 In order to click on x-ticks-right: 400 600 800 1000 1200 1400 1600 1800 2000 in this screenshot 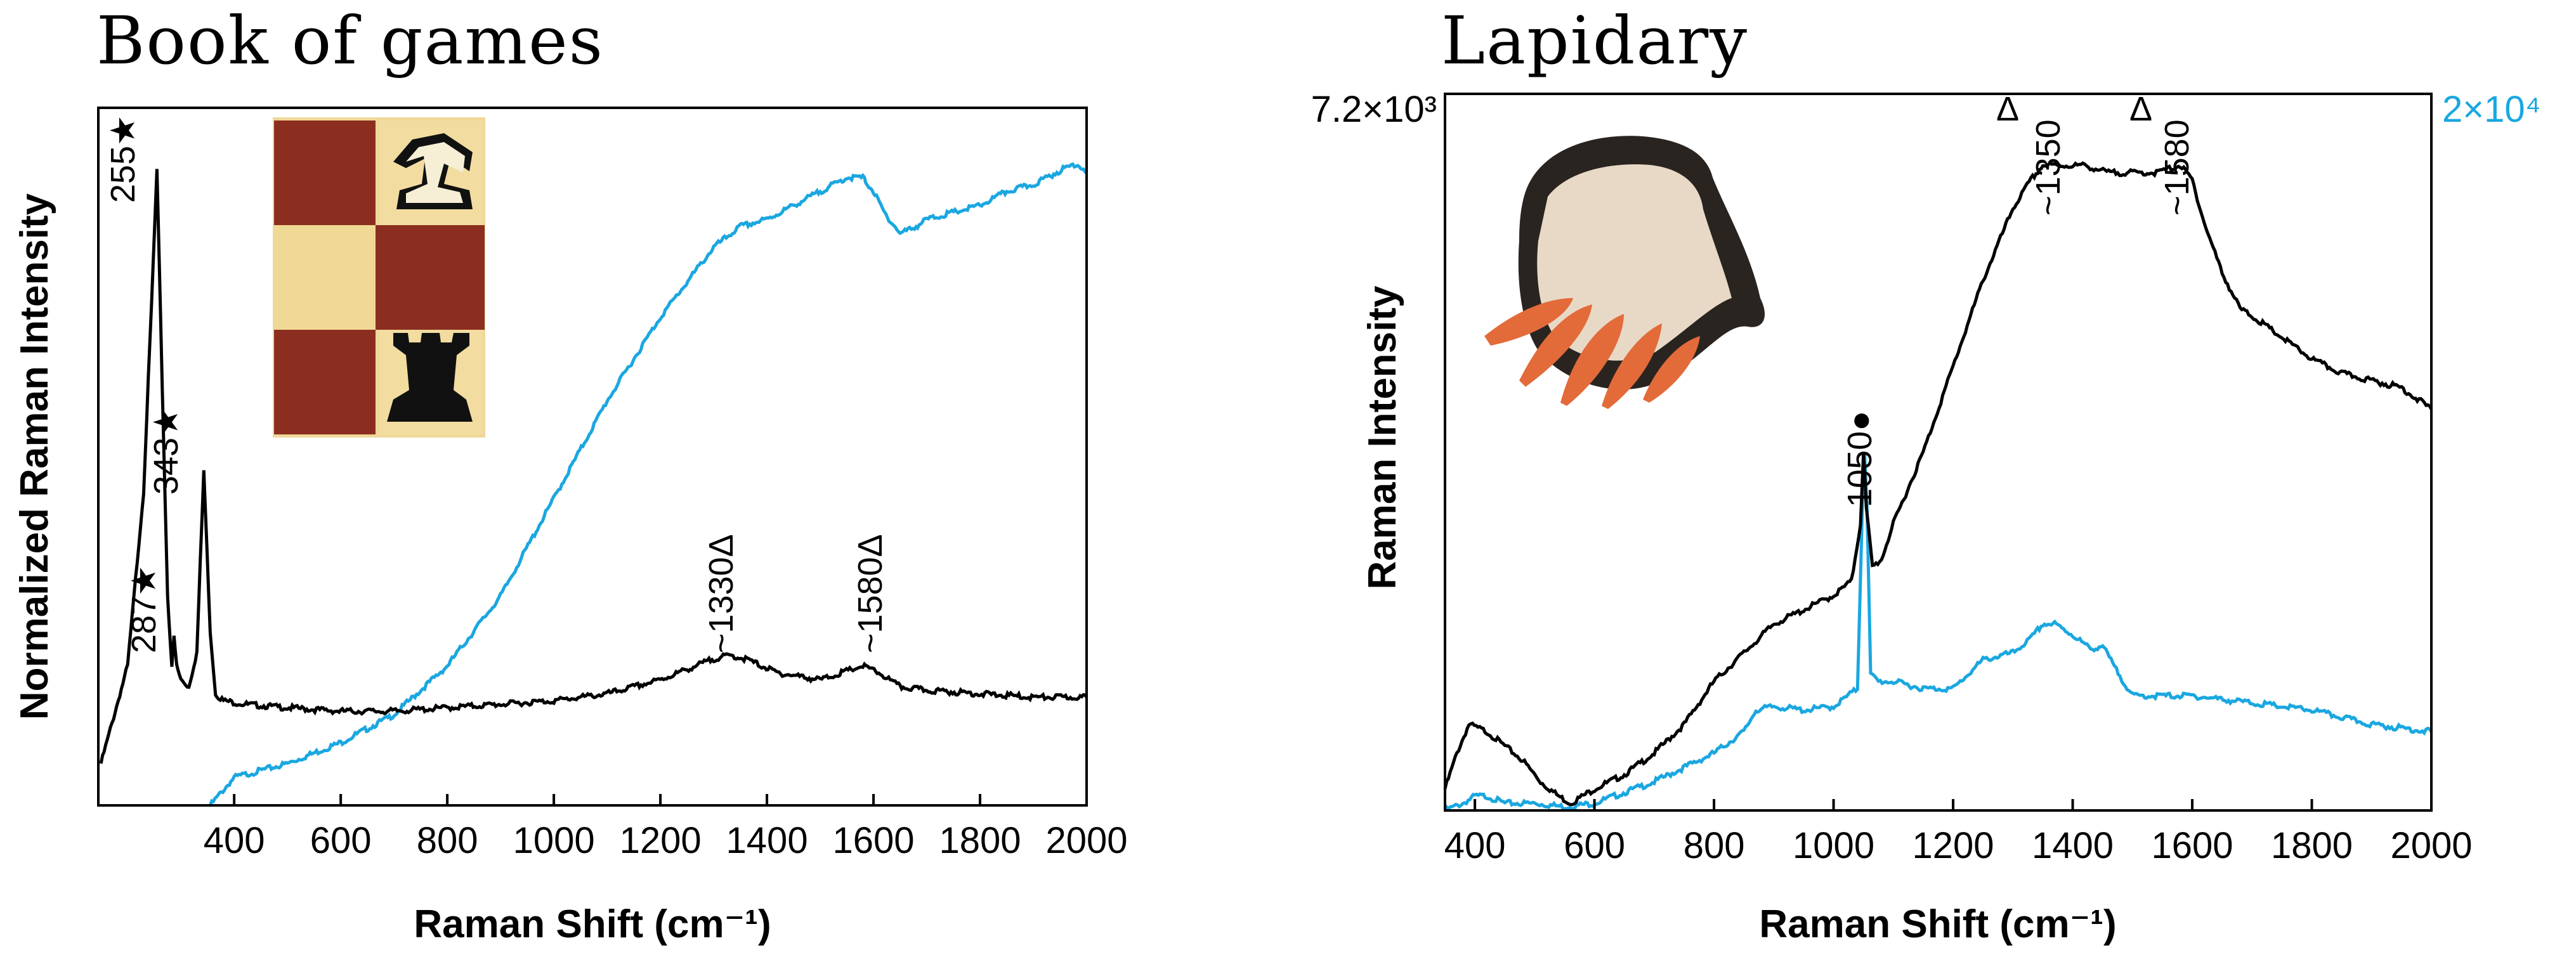, I will do `click(1959, 832)`.